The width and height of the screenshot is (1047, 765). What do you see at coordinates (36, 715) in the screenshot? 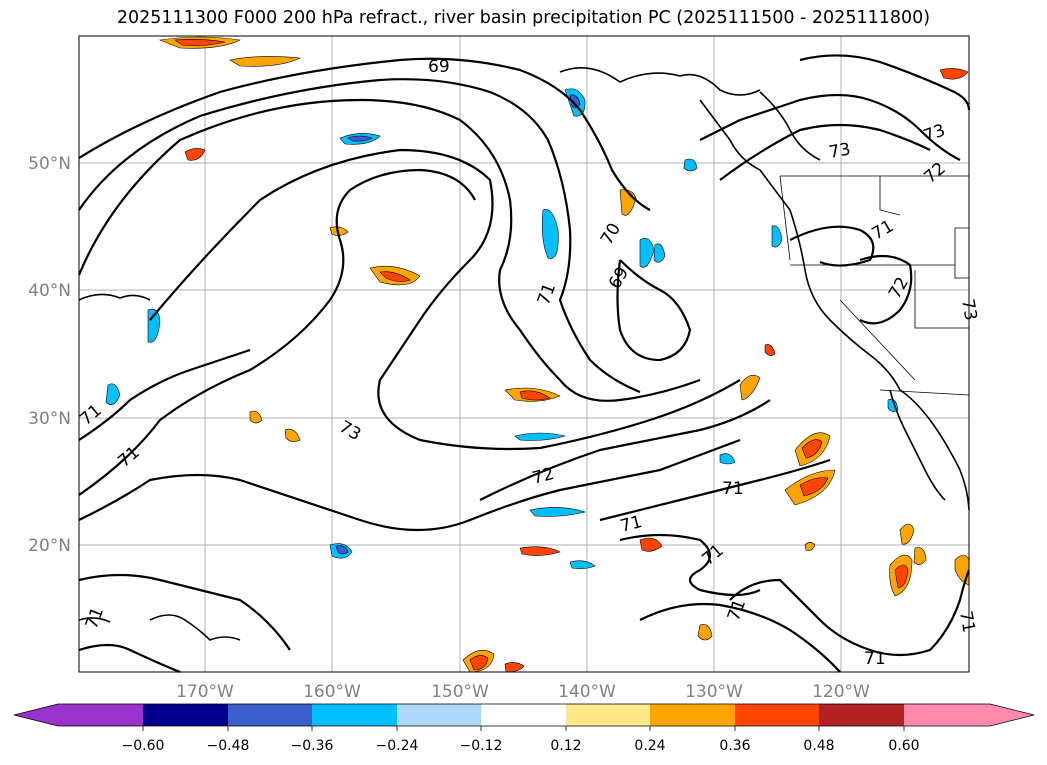
I see `colorbar-under-arrow` at bounding box center [36, 715].